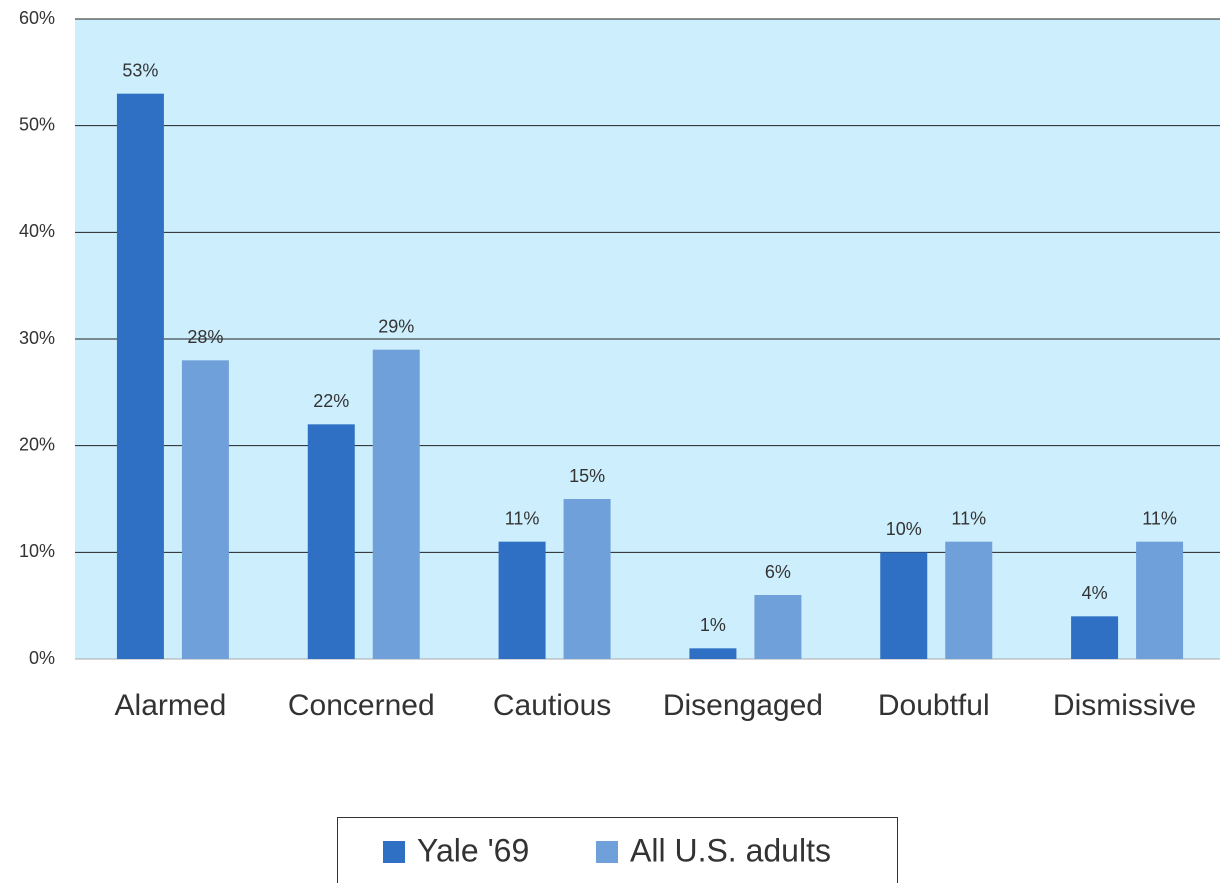 The image size is (1220, 883). I want to click on y-tick-label: 40%, so click(37, 231).